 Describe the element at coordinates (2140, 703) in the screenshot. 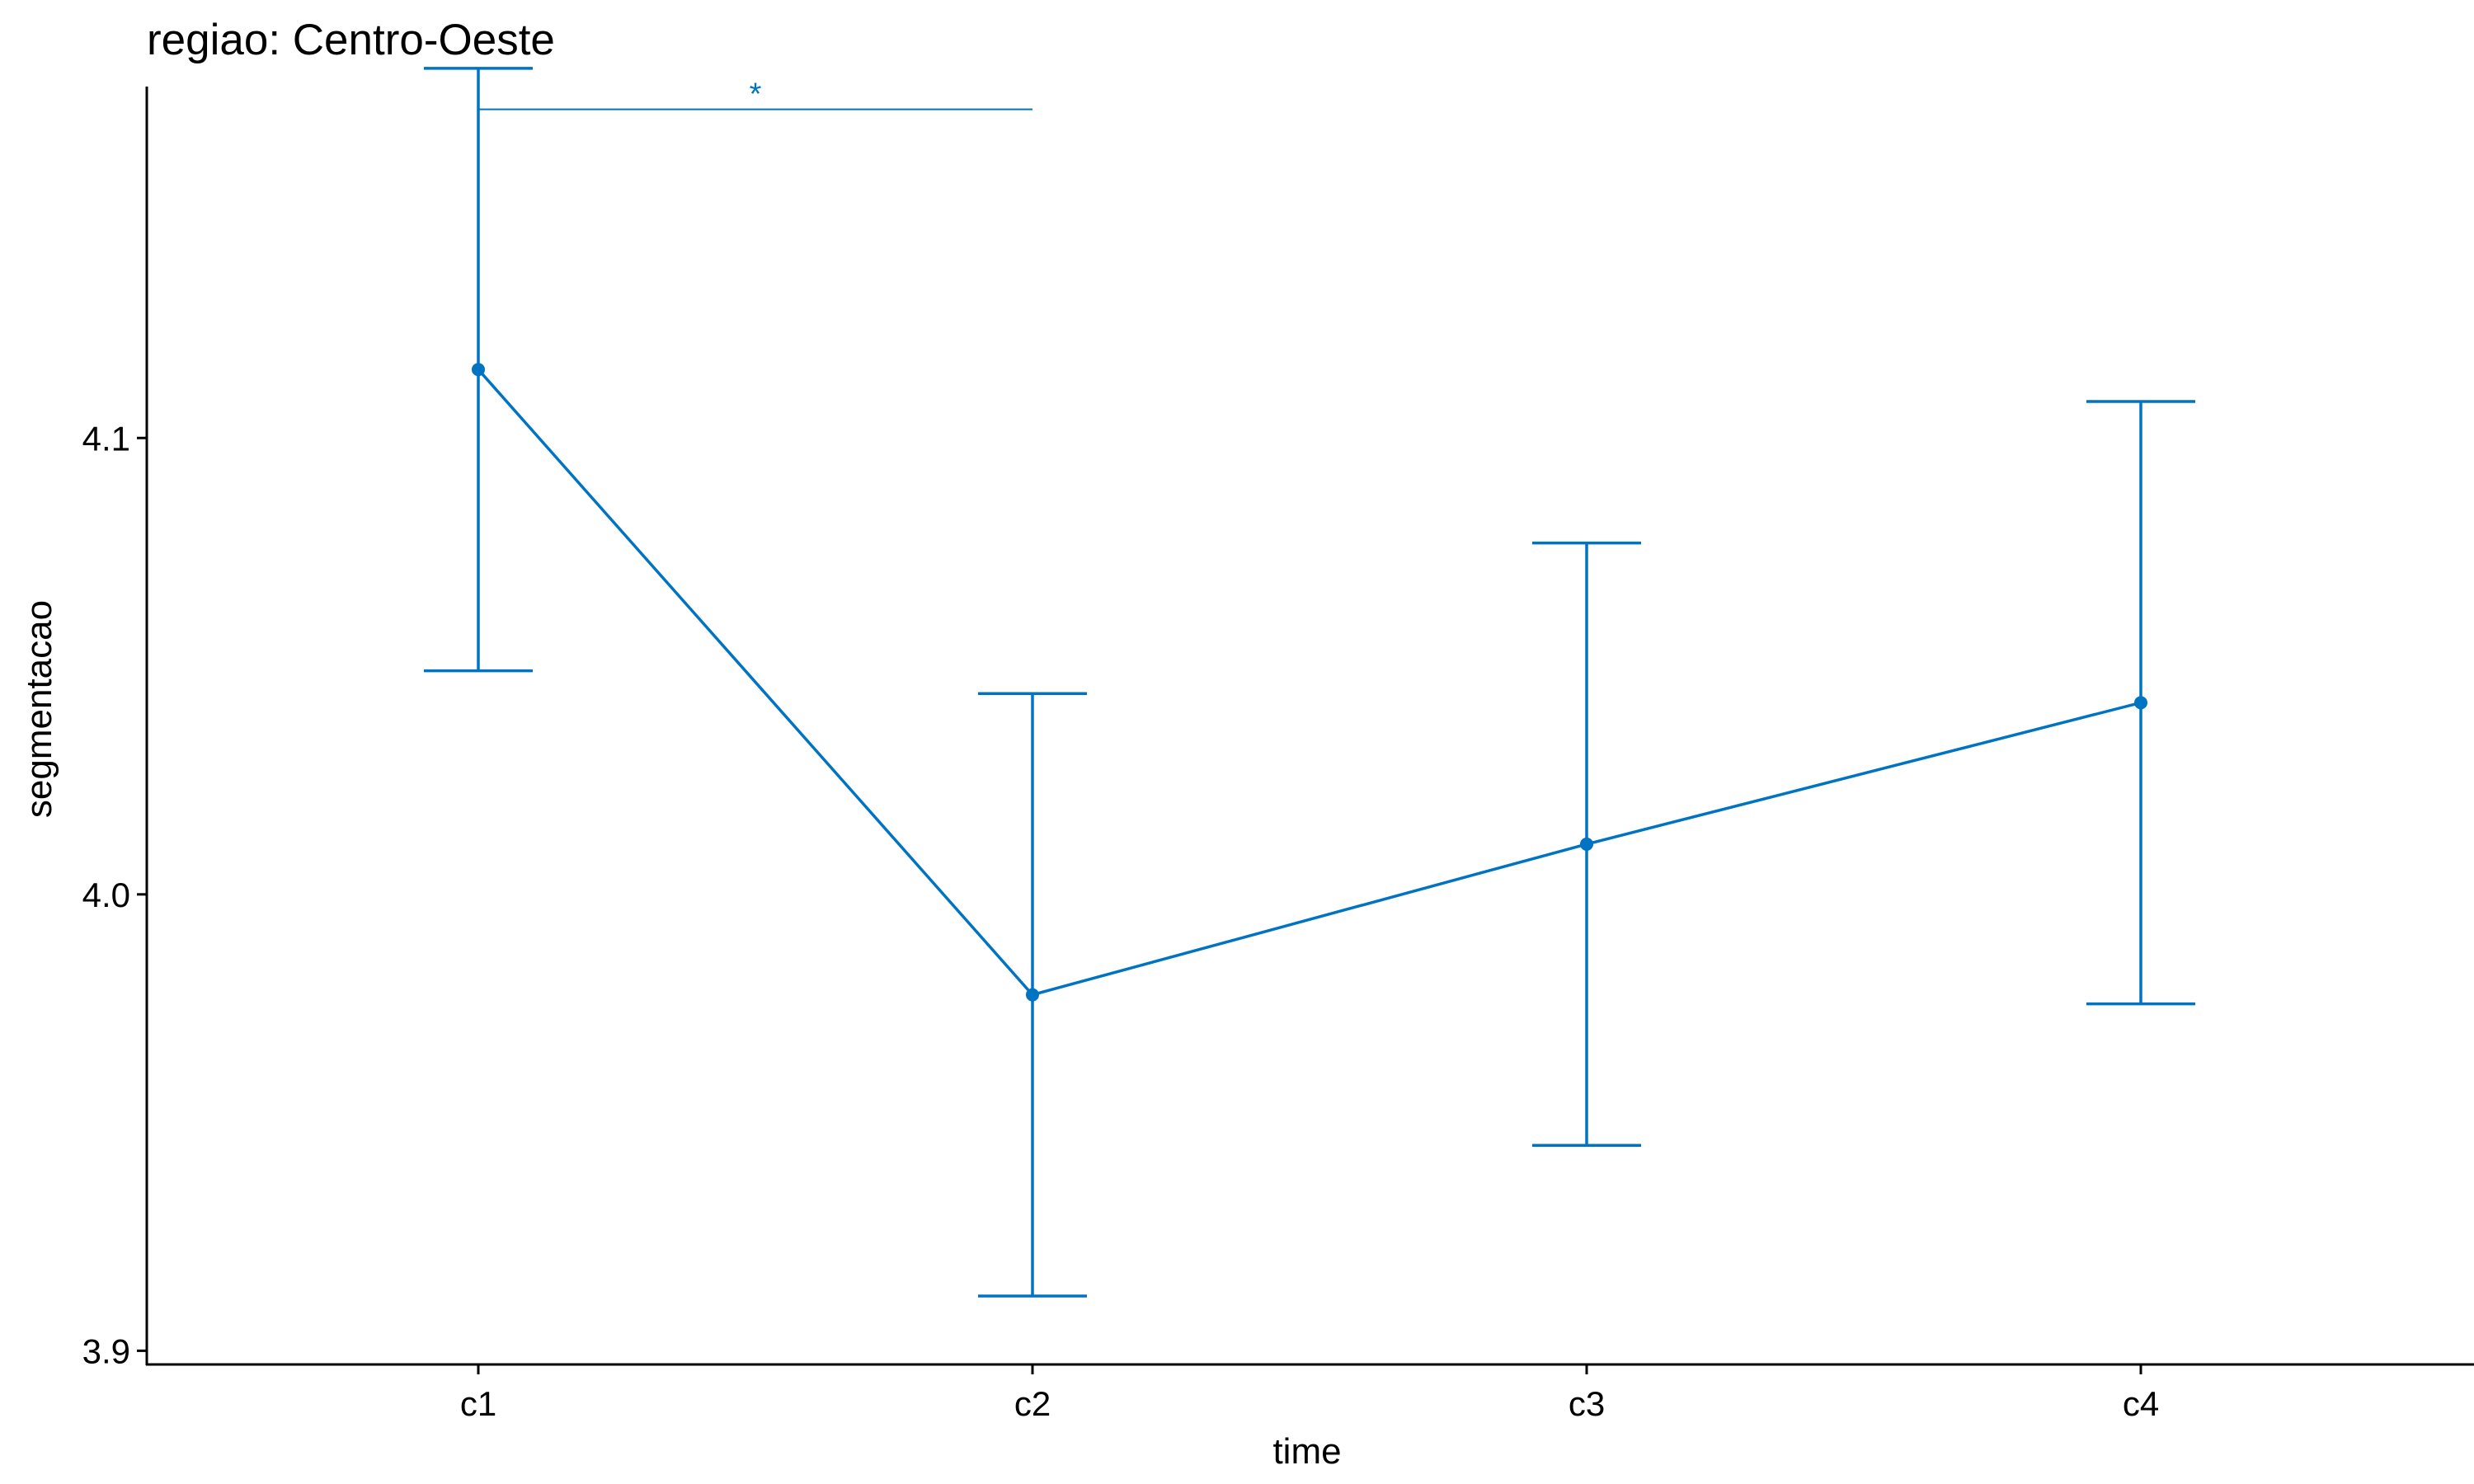

I see `data-point-c4` at that location.